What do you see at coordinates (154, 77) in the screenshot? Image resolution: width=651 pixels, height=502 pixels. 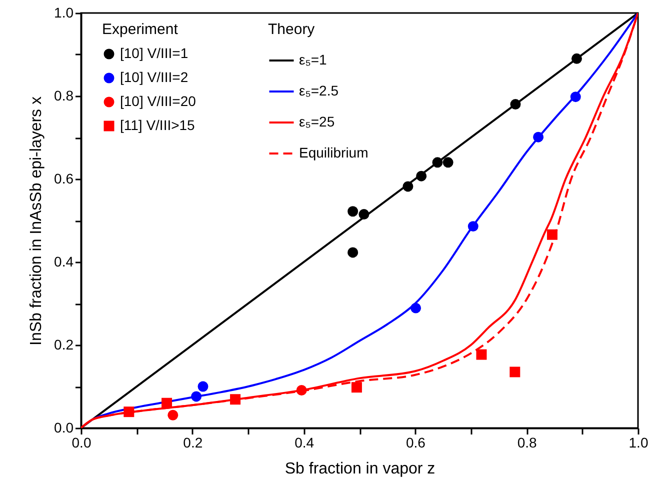 I see `legend-label: [10] V/III=2` at bounding box center [154, 77].